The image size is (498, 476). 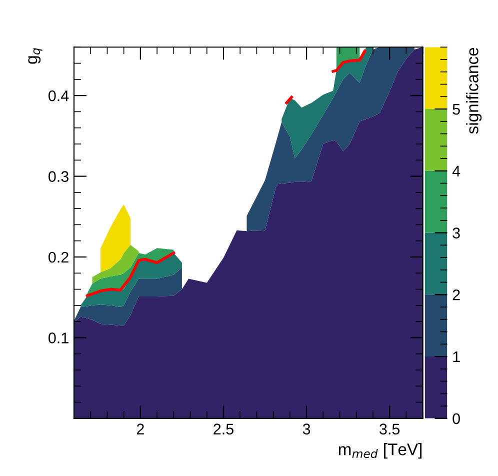 I want to click on x-axis-title: m$_{med}$ [TeV], so click(x=380, y=451).